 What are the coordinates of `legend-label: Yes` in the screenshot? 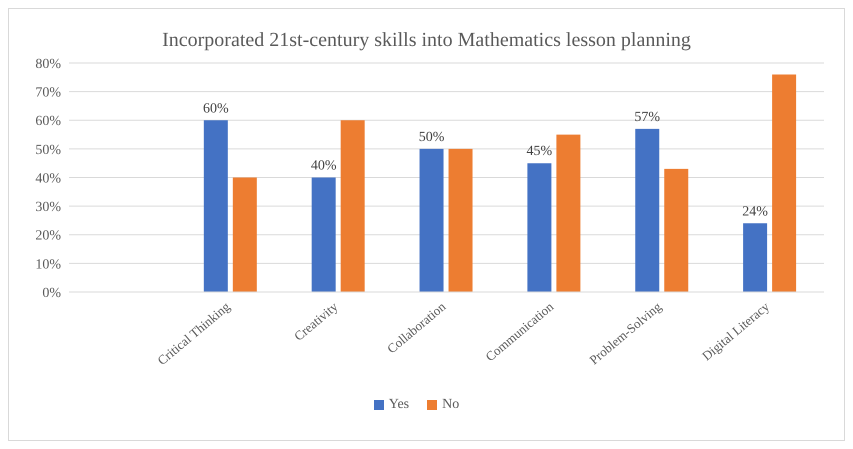 It's located at (399, 405).